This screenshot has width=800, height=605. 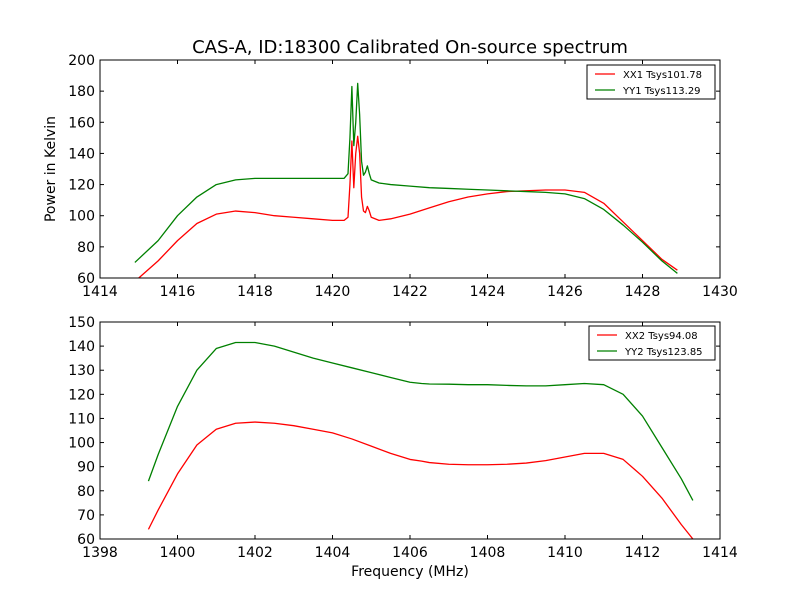 I want to click on x-tick-label: 1406, so click(x=410, y=553).